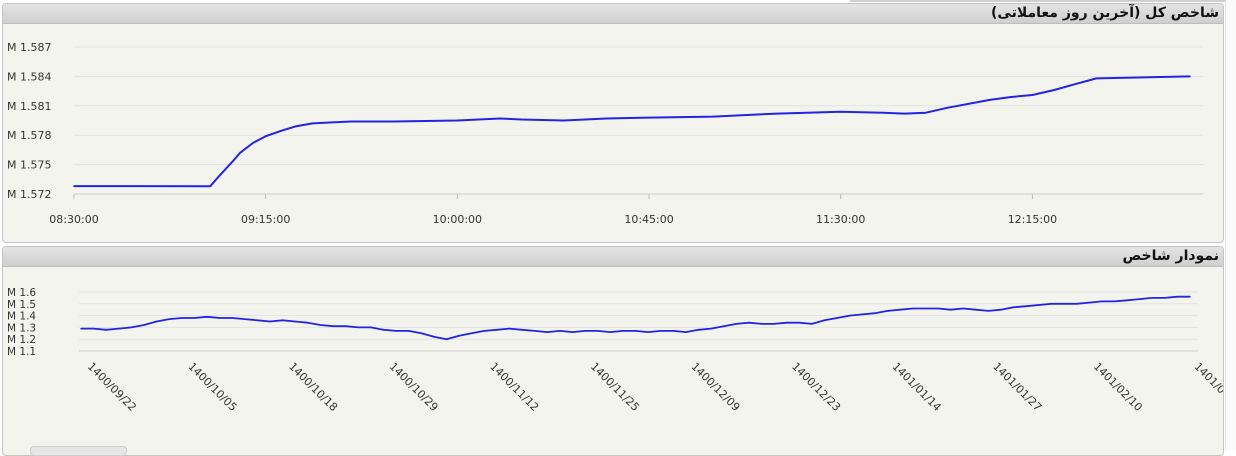 The height and width of the screenshot is (456, 1236). I want to click on x-tick-label: 10:45:00, so click(648, 219).